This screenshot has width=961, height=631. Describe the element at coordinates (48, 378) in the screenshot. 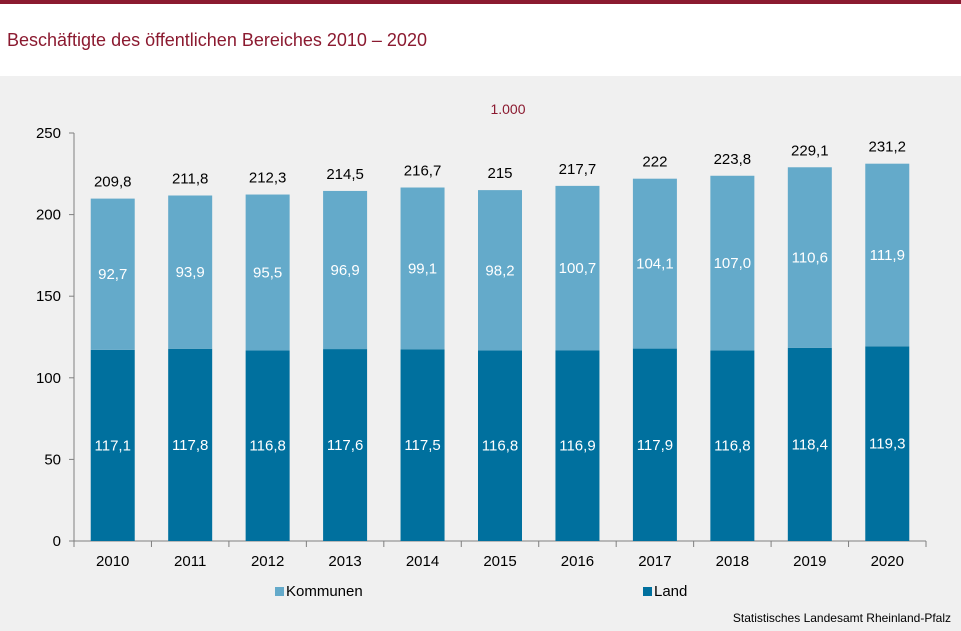

I see `y-tick-label: 100` at that location.